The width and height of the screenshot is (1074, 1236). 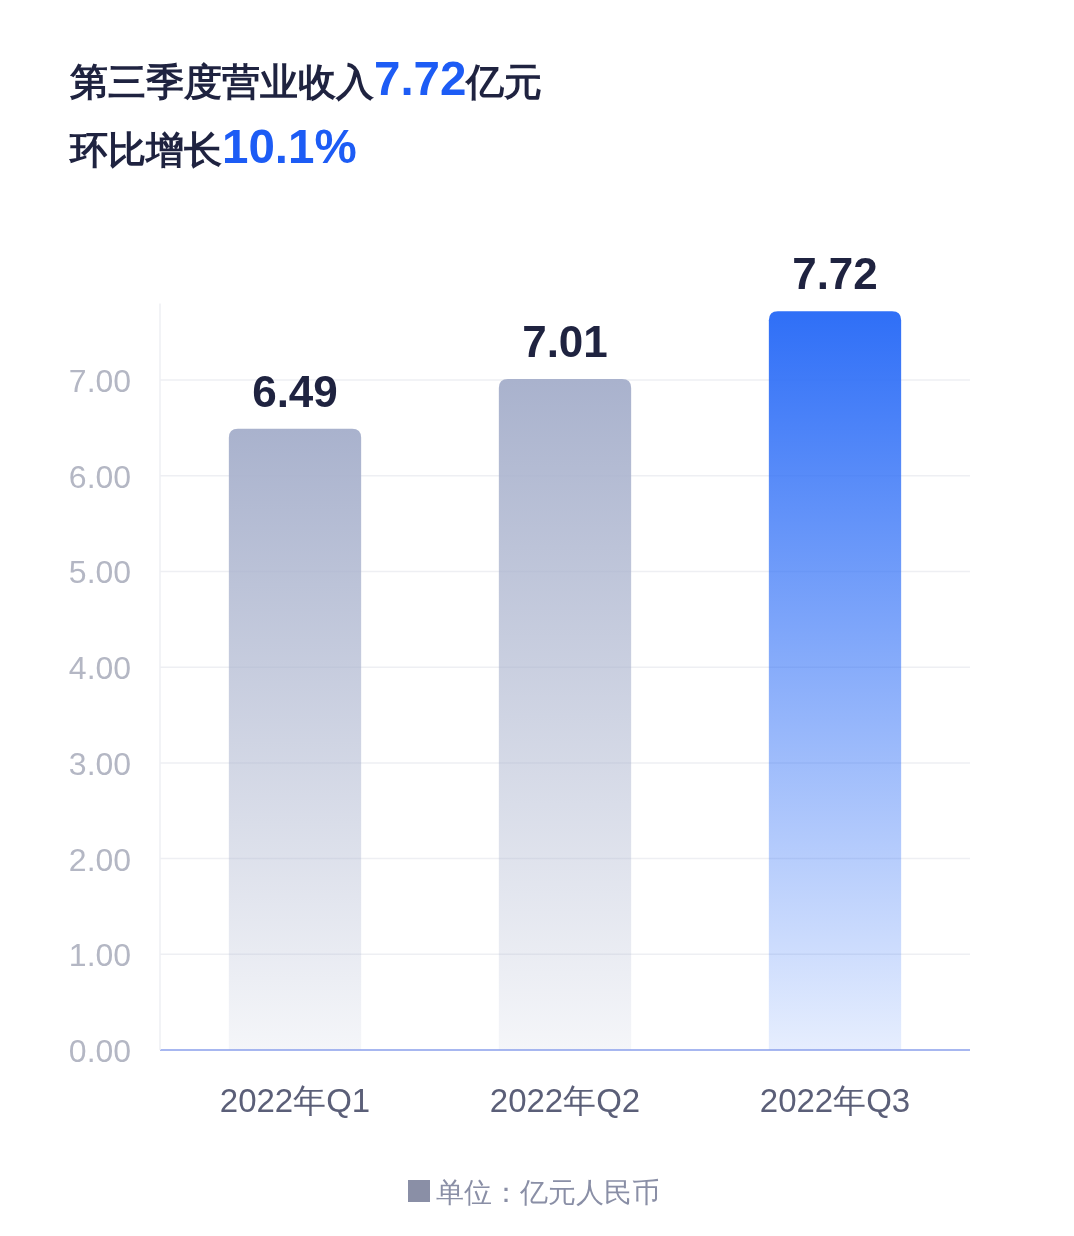 I want to click on x-tick-label: 2022年Q1, so click(x=295, y=1100).